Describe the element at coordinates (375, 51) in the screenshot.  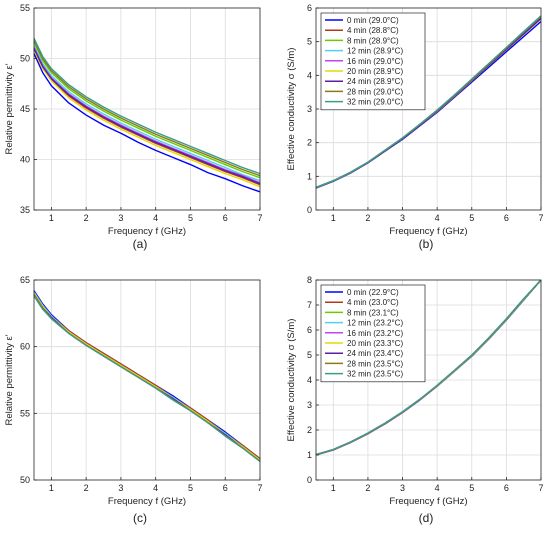
I see `legend-entry: 12 min (28.9°C)` at that location.